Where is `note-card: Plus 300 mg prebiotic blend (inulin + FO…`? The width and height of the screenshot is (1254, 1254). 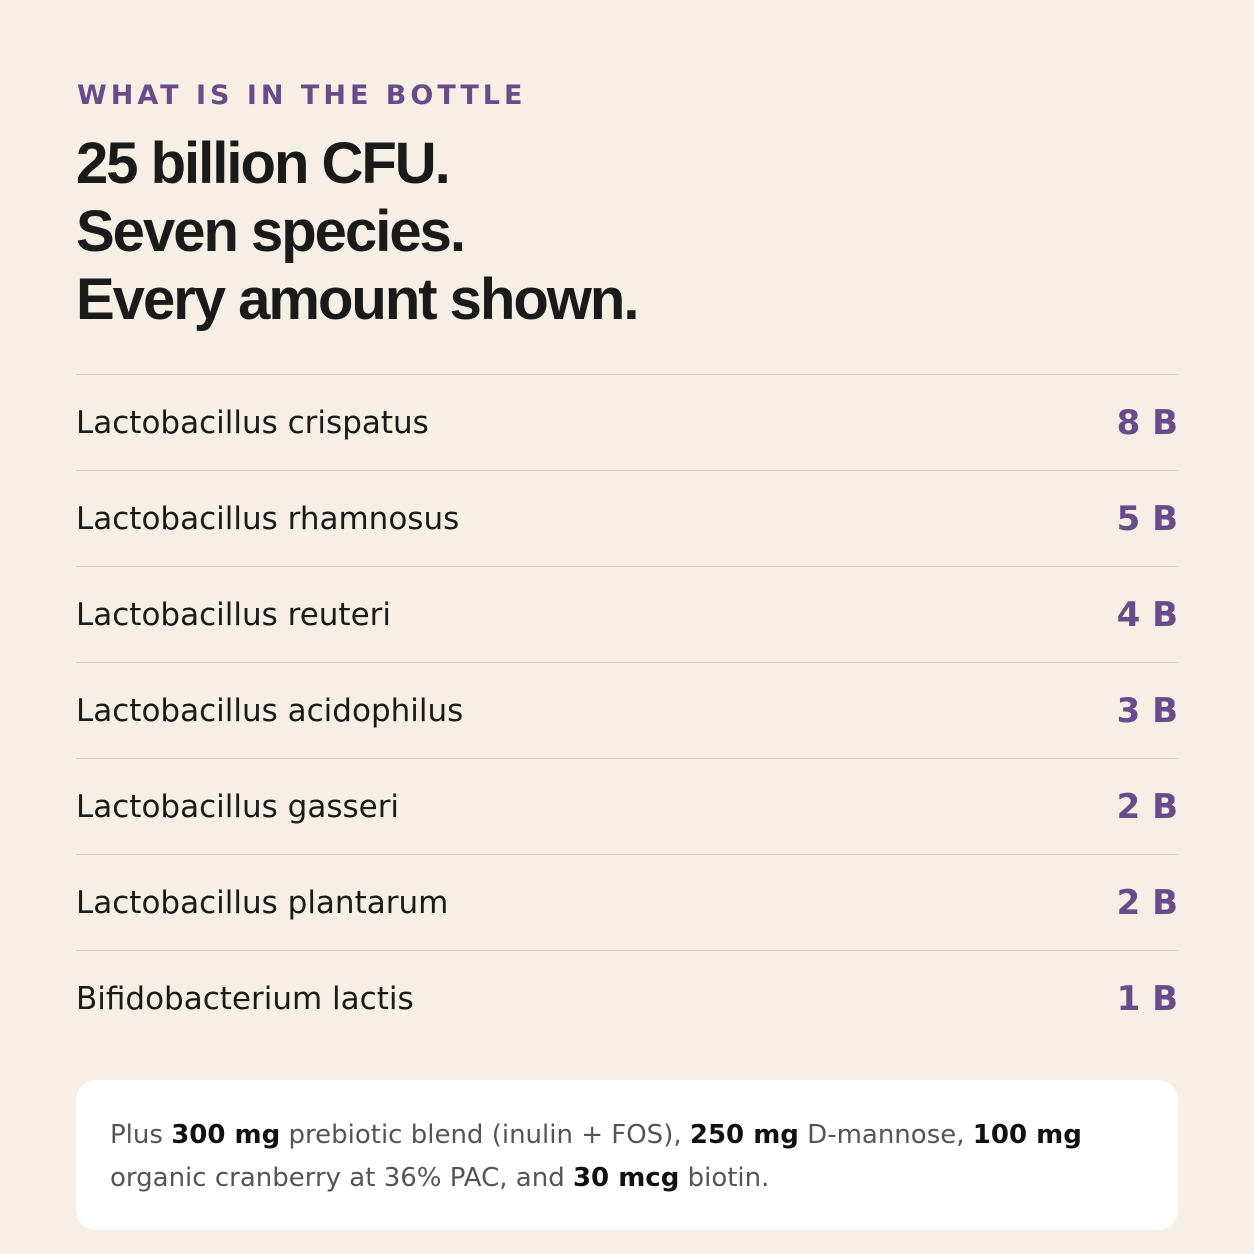 note-card: Plus 300 mg prebiotic blend (inulin + FO… is located at coordinates (627, 1155).